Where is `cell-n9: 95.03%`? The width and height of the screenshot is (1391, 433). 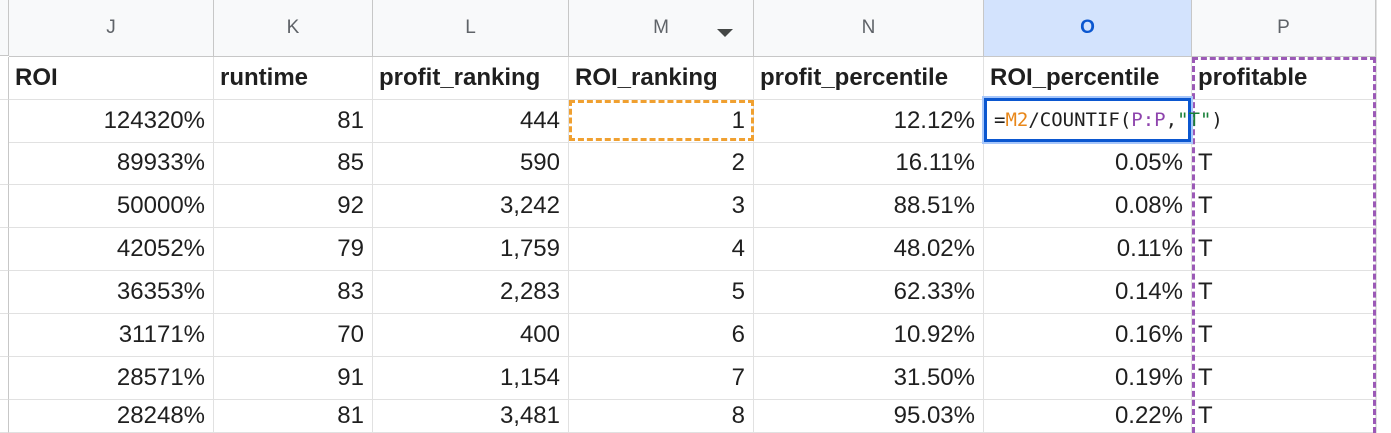 cell-n9: 95.03% is located at coordinates (869, 416).